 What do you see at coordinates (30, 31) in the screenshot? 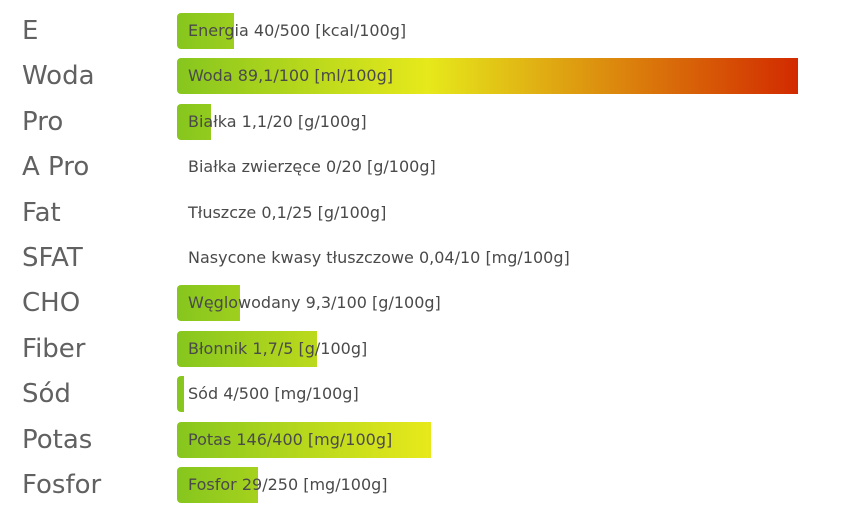
I see `nutrient-abbr: E` at bounding box center [30, 31].